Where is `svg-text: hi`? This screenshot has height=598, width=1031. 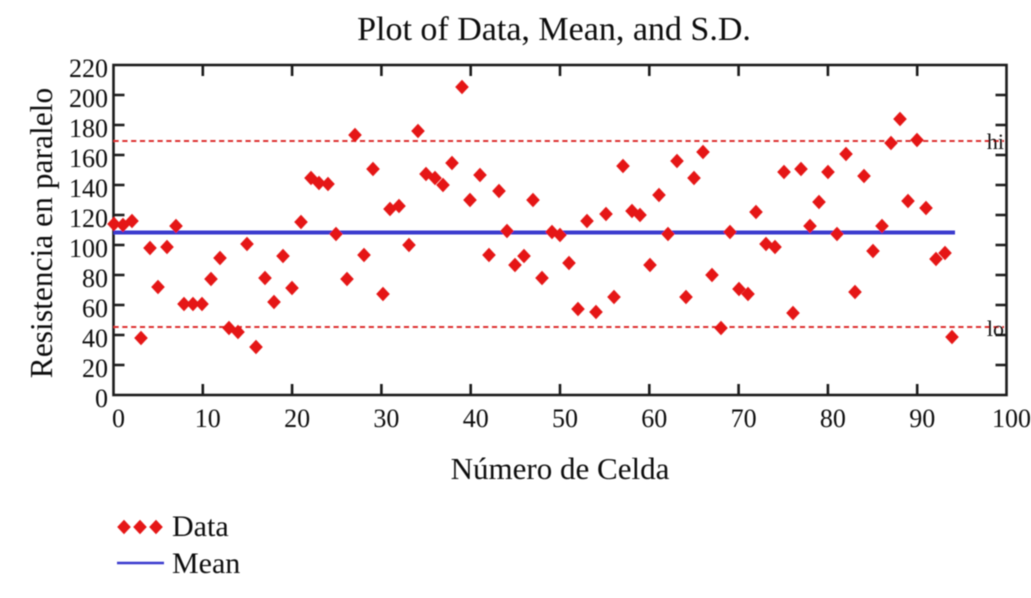 svg-text: hi is located at coordinates (995, 141).